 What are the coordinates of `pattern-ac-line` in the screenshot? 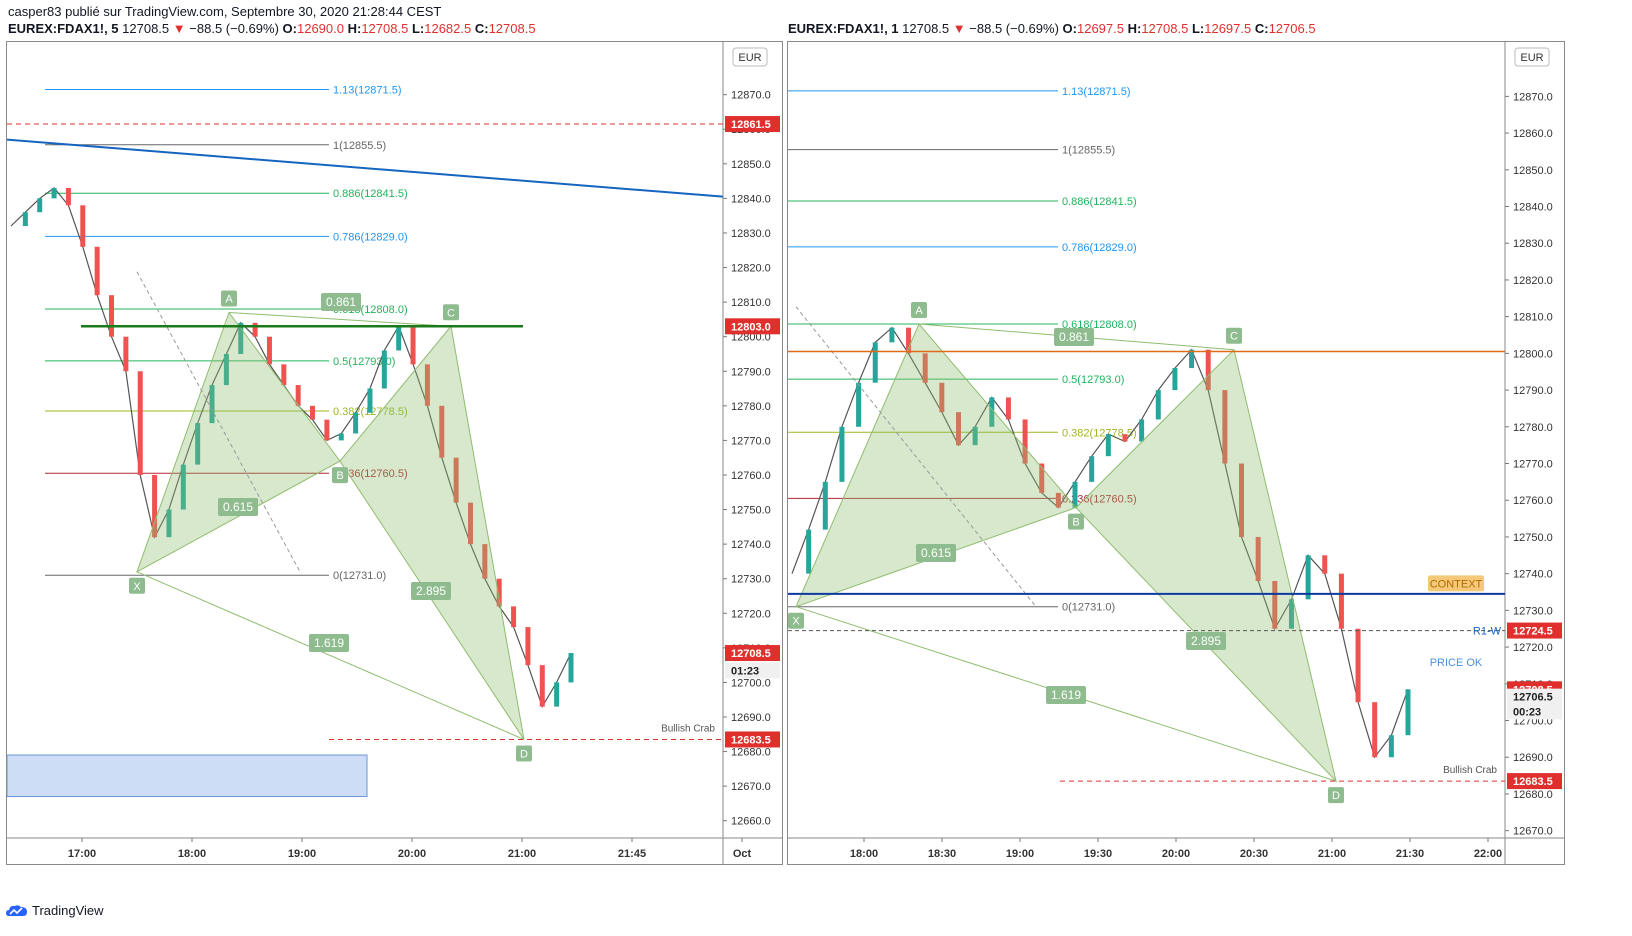 It's located at (340, 319).